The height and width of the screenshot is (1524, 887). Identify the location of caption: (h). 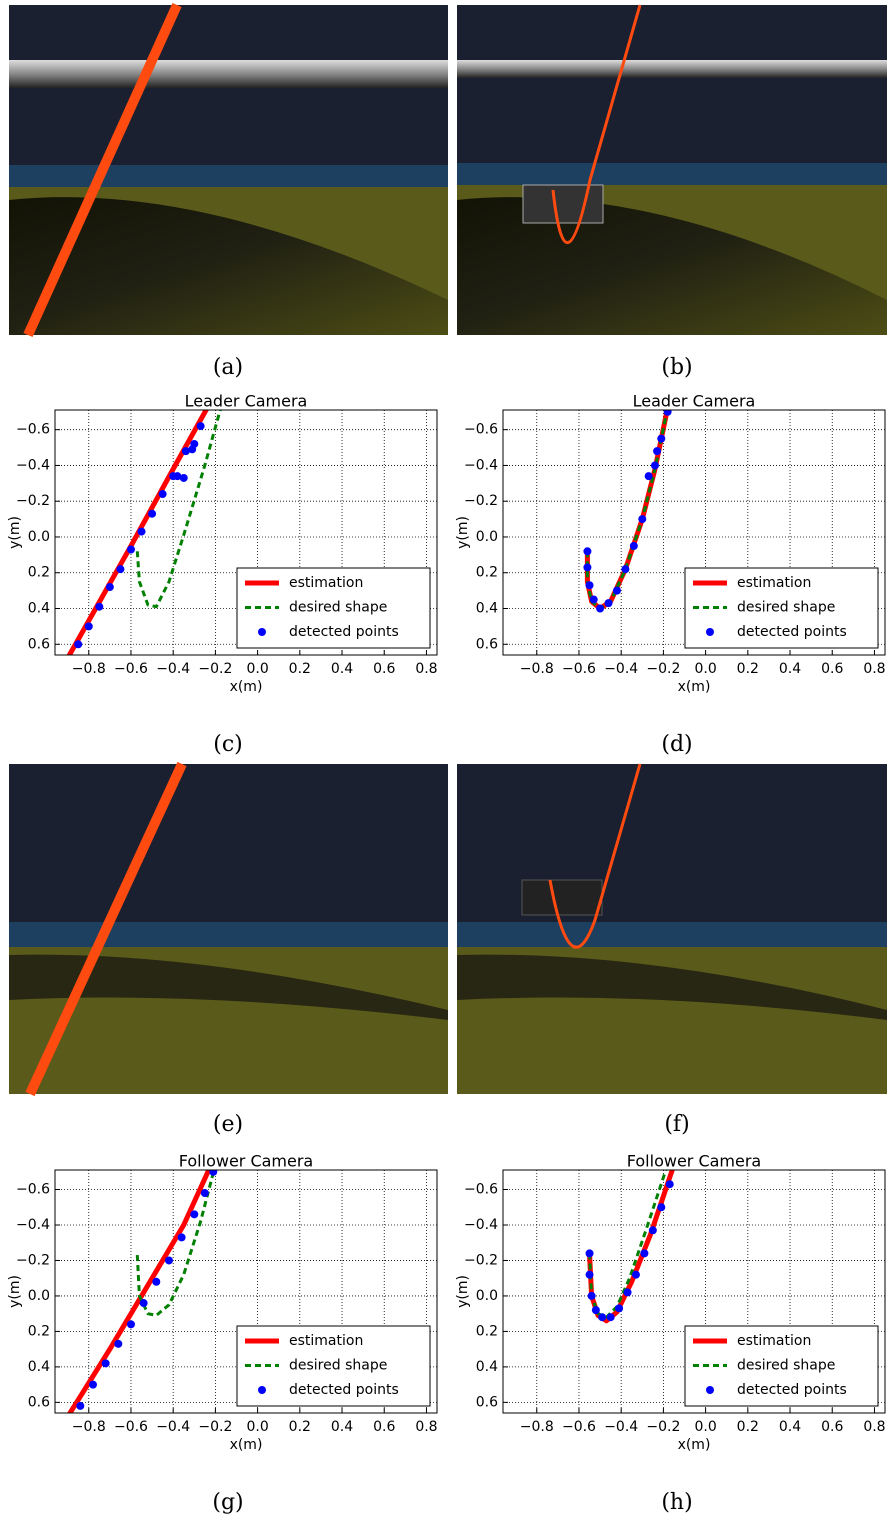
(676, 1502).